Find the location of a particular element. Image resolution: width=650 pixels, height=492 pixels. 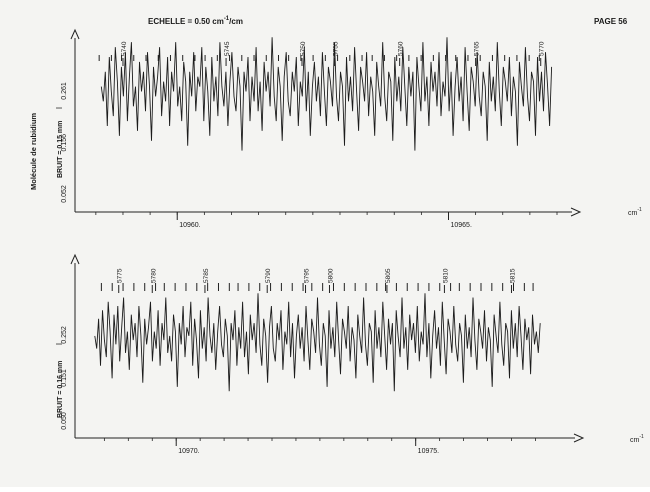

x-tick-label: 10965. is located at coordinates (460, 225).